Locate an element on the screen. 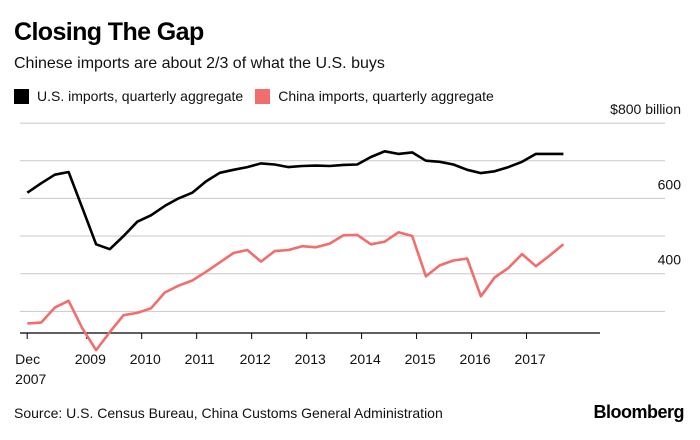 The image size is (700, 440). x-tick-label-2: 2010 is located at coordinates (145, 359).